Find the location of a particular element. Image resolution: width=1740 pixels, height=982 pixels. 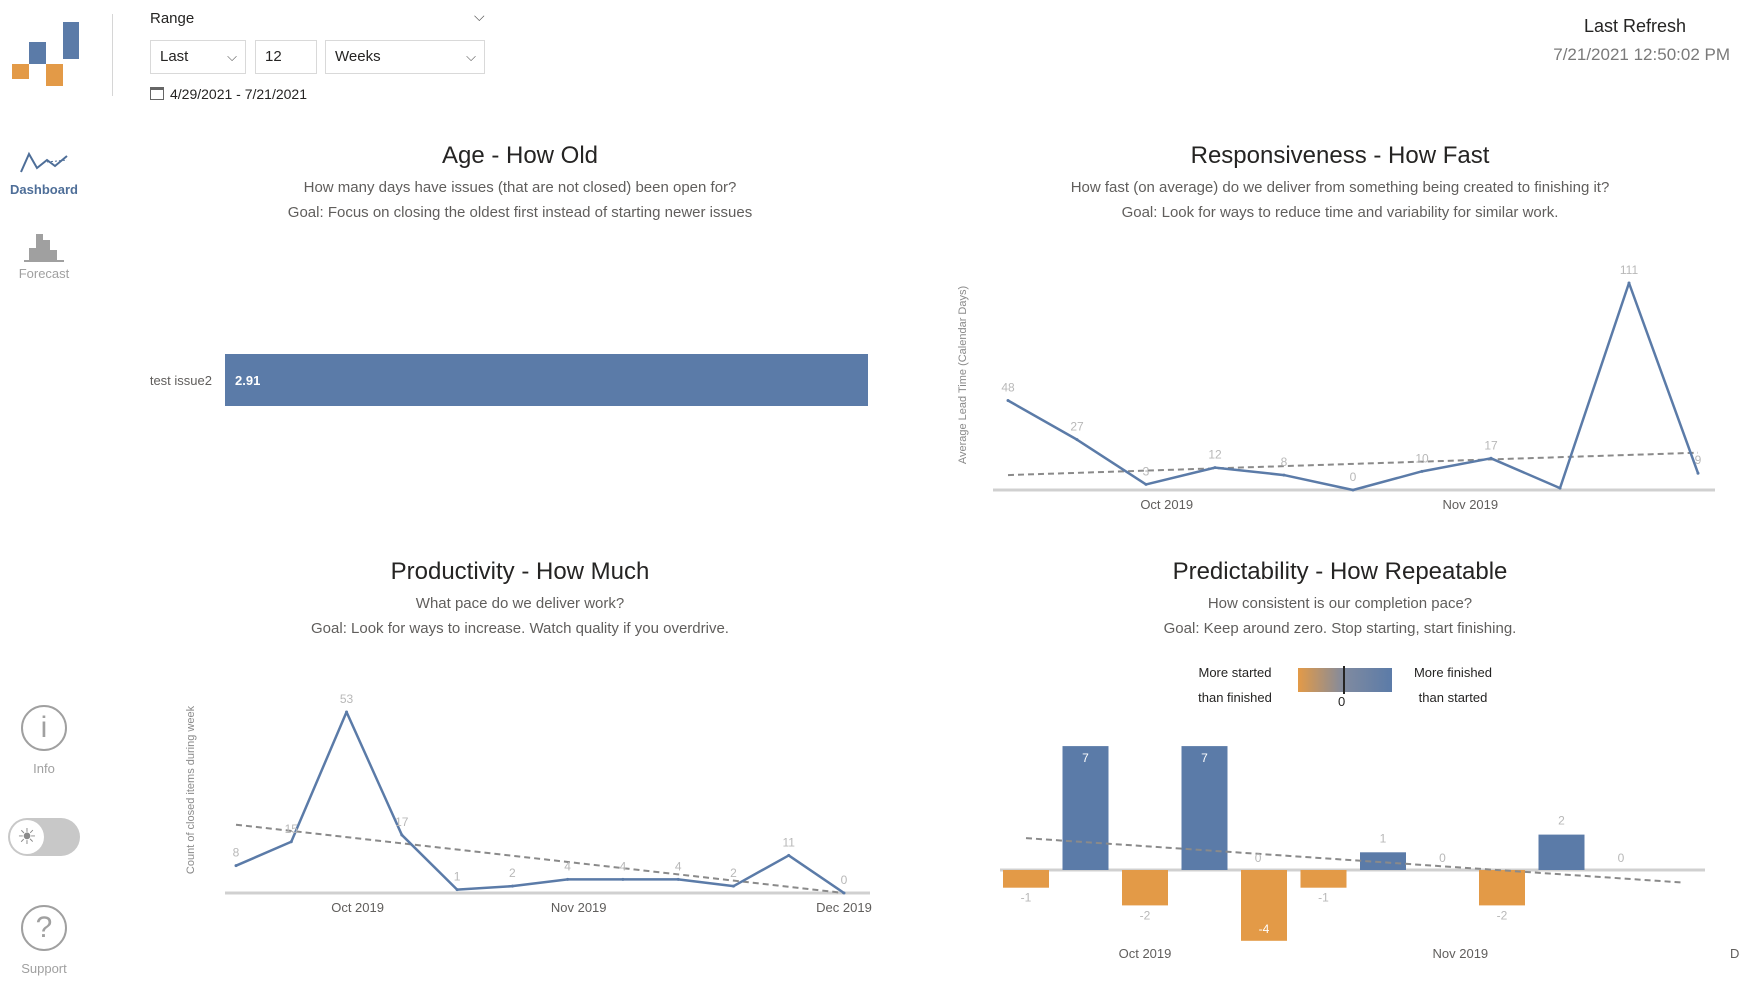

responsiveness-data-label: 3 is located at coordinates (1146, 471).